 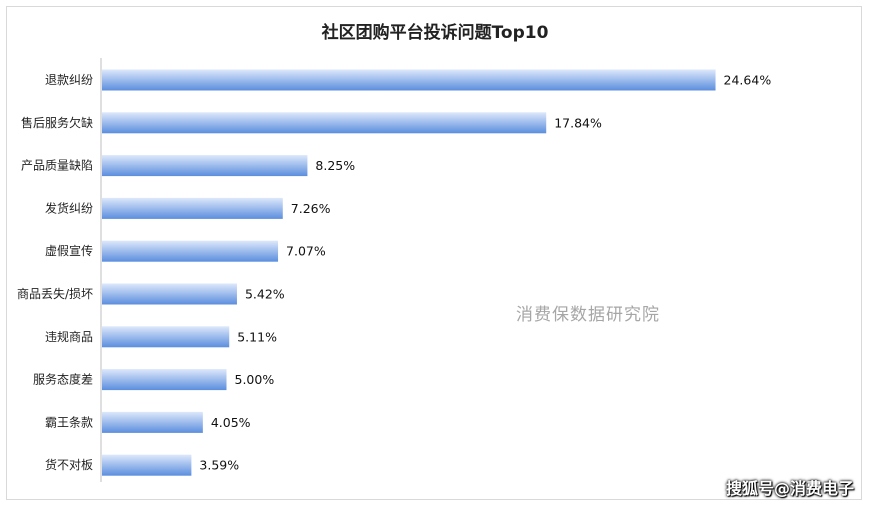 I want to click on category-label-3: 产品质量缺陷, so click(x=57, y=165).